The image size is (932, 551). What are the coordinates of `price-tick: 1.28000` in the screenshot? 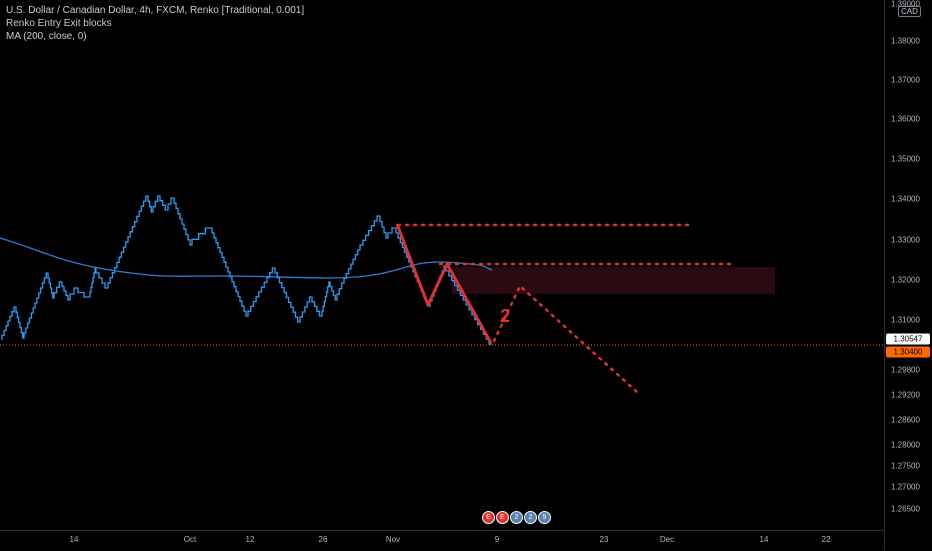 It's located at (905, 445).